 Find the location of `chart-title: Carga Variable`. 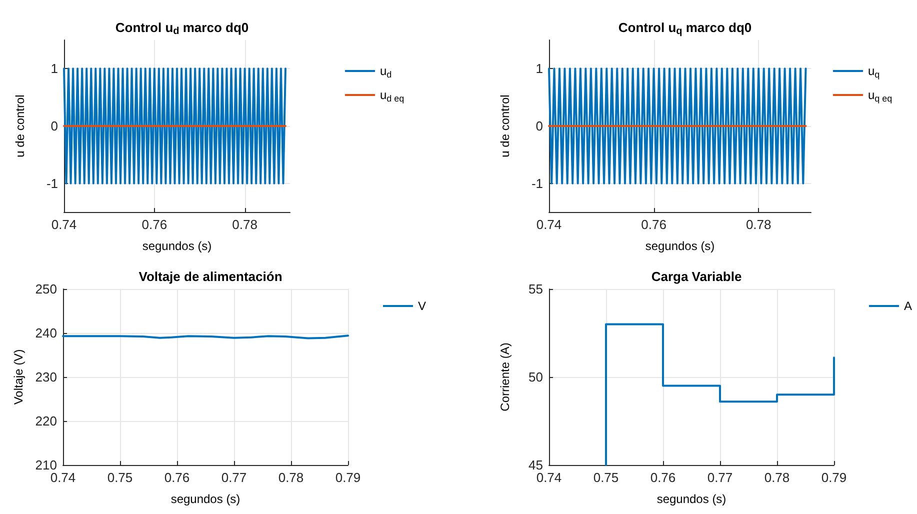

chart-title: Carga Variable is located at coordinates (696, 276).